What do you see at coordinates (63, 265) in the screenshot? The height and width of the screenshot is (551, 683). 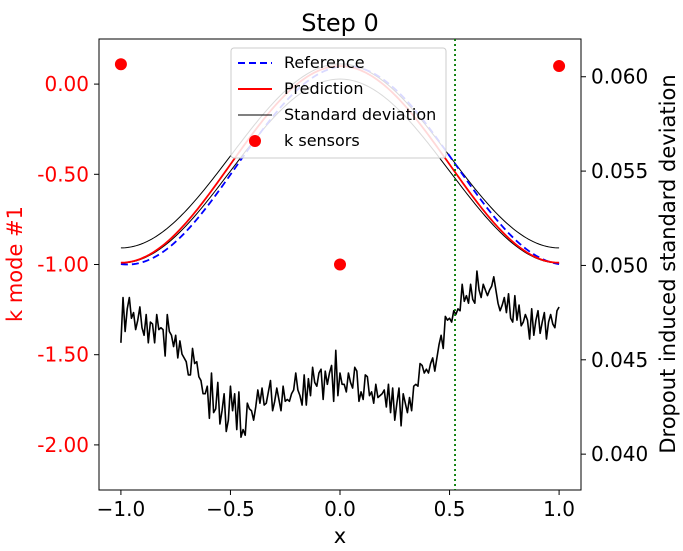 I see `y-left-tick-label: -1.00` at bounding box center [63, 265].